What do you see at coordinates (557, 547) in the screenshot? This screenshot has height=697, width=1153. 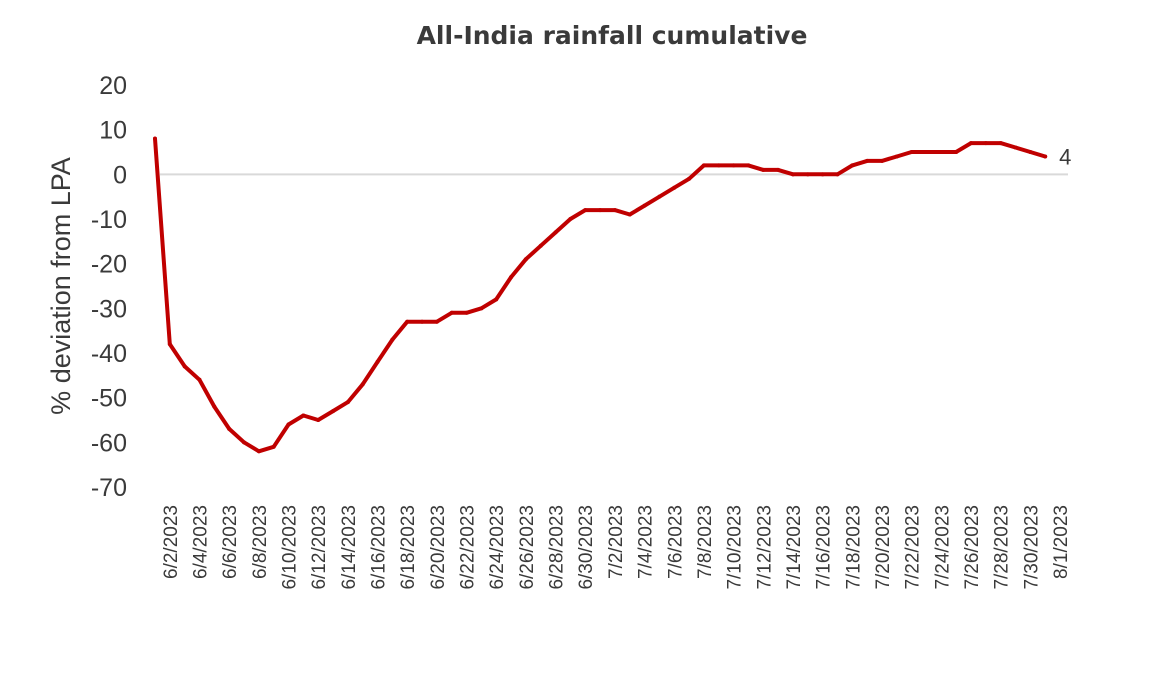 I see `x-tick-label: 6/28/2023` at bounding box center [557, 547].